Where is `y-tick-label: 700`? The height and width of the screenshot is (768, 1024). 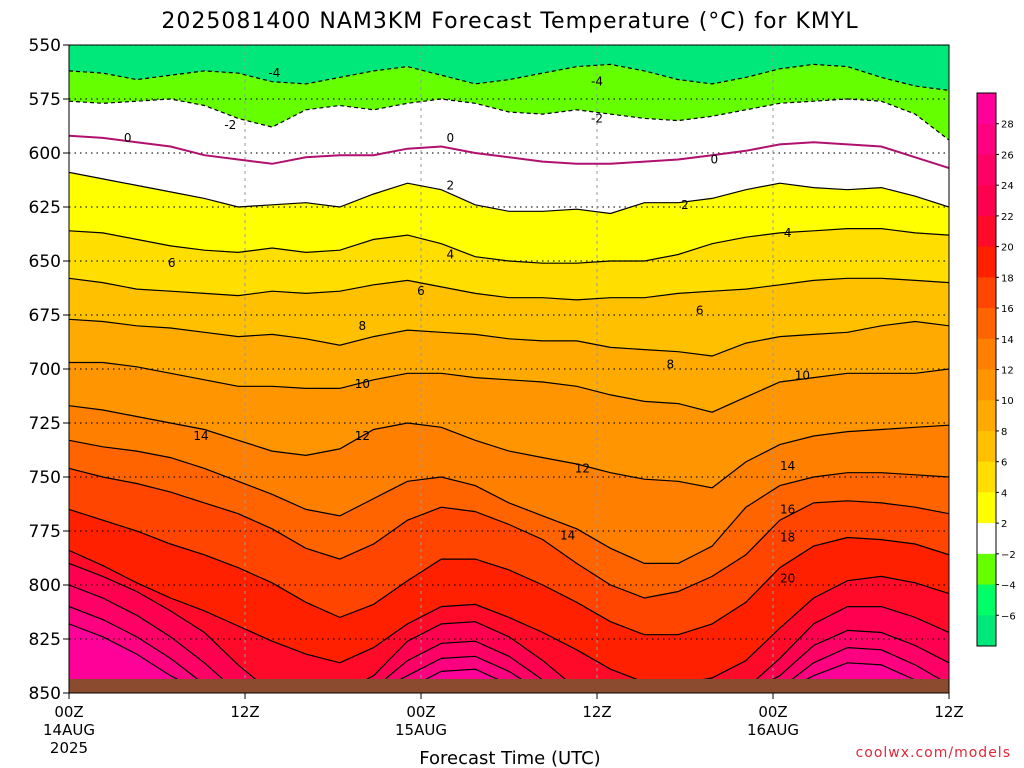
y-tick-label: 700 is located at coordinates (45, 370).